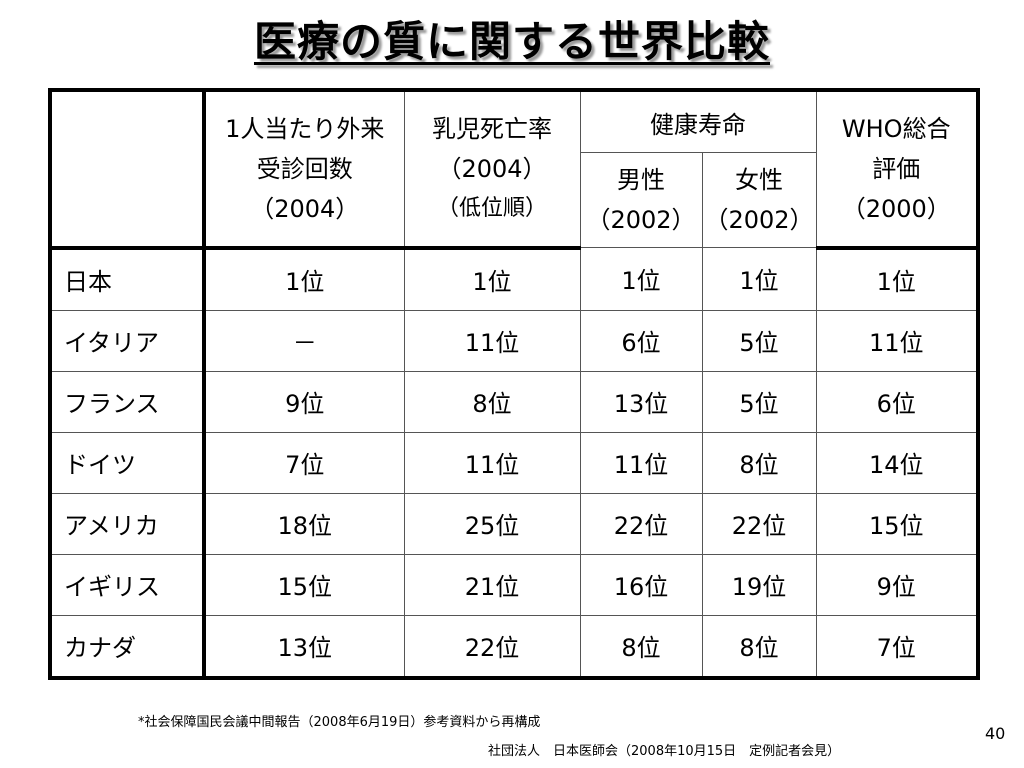 Image resolution: width=1024 pixels, height=768 pixels. What do you see at coordinates (492, 584) in the screenshot?
I see `infant-cell: 21位` at bounding box center [492, 584].